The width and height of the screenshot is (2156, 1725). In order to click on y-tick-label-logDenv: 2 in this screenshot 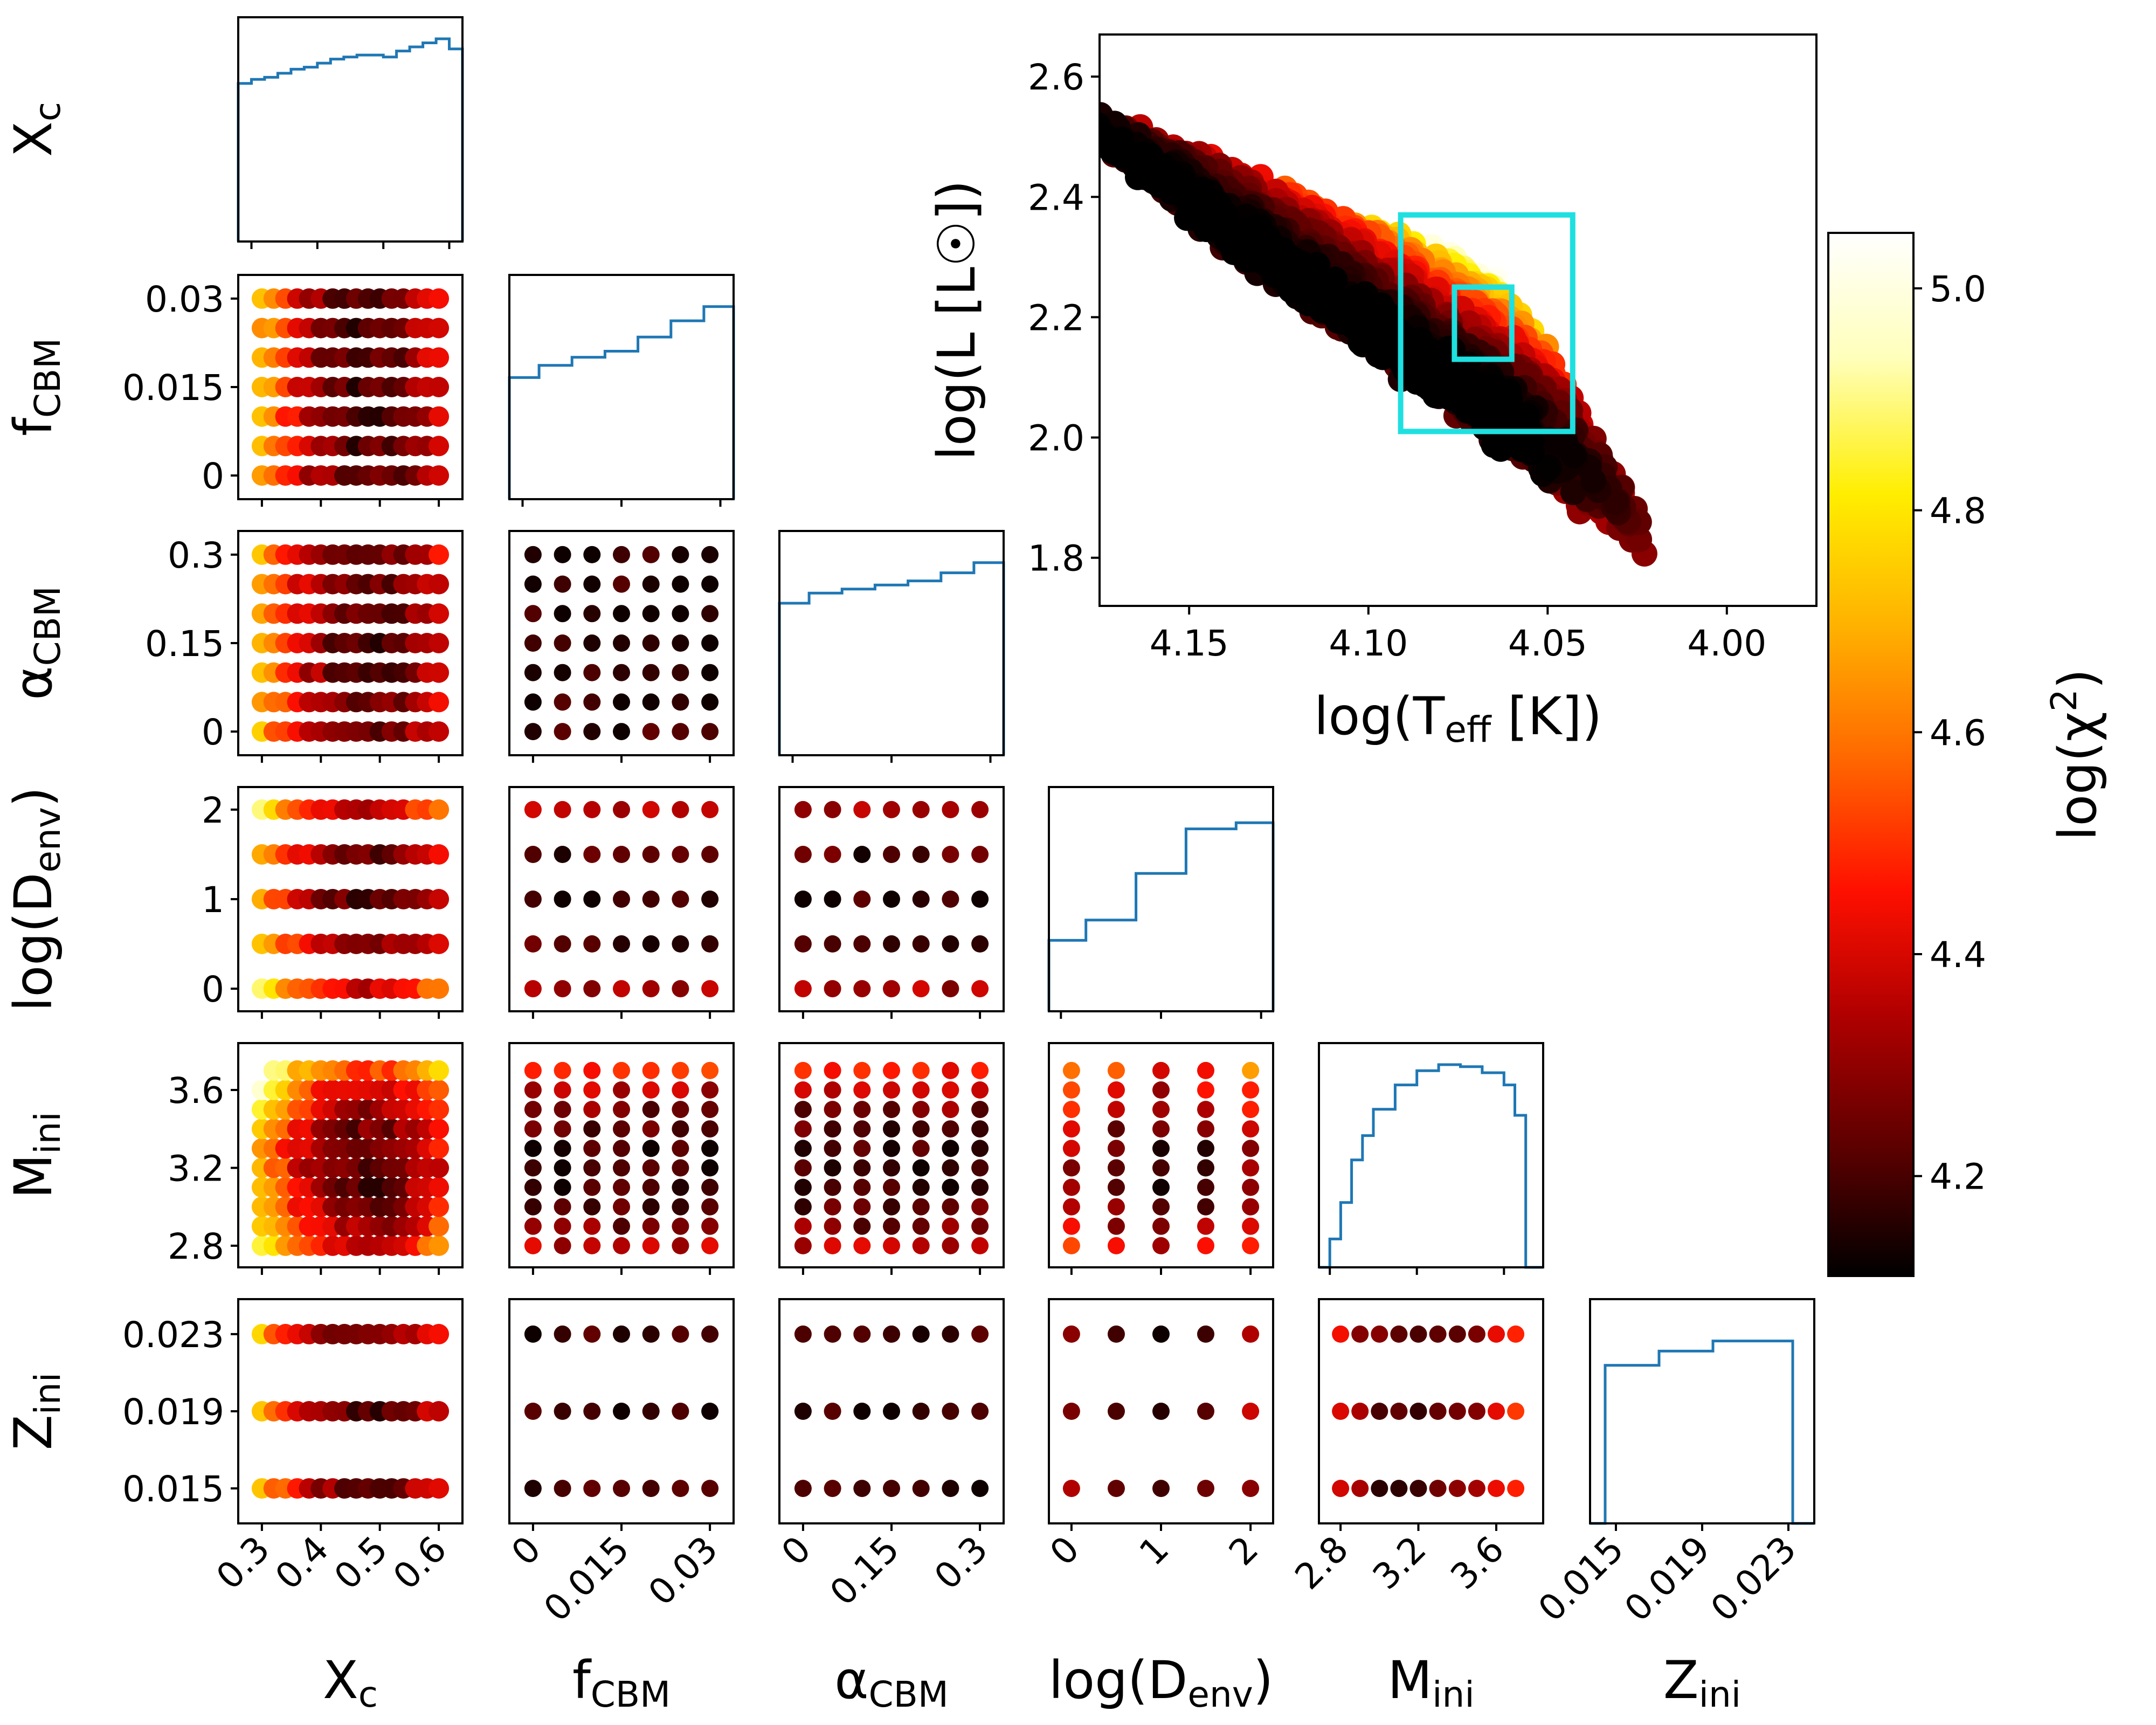, I will do `click(213, 810)`.